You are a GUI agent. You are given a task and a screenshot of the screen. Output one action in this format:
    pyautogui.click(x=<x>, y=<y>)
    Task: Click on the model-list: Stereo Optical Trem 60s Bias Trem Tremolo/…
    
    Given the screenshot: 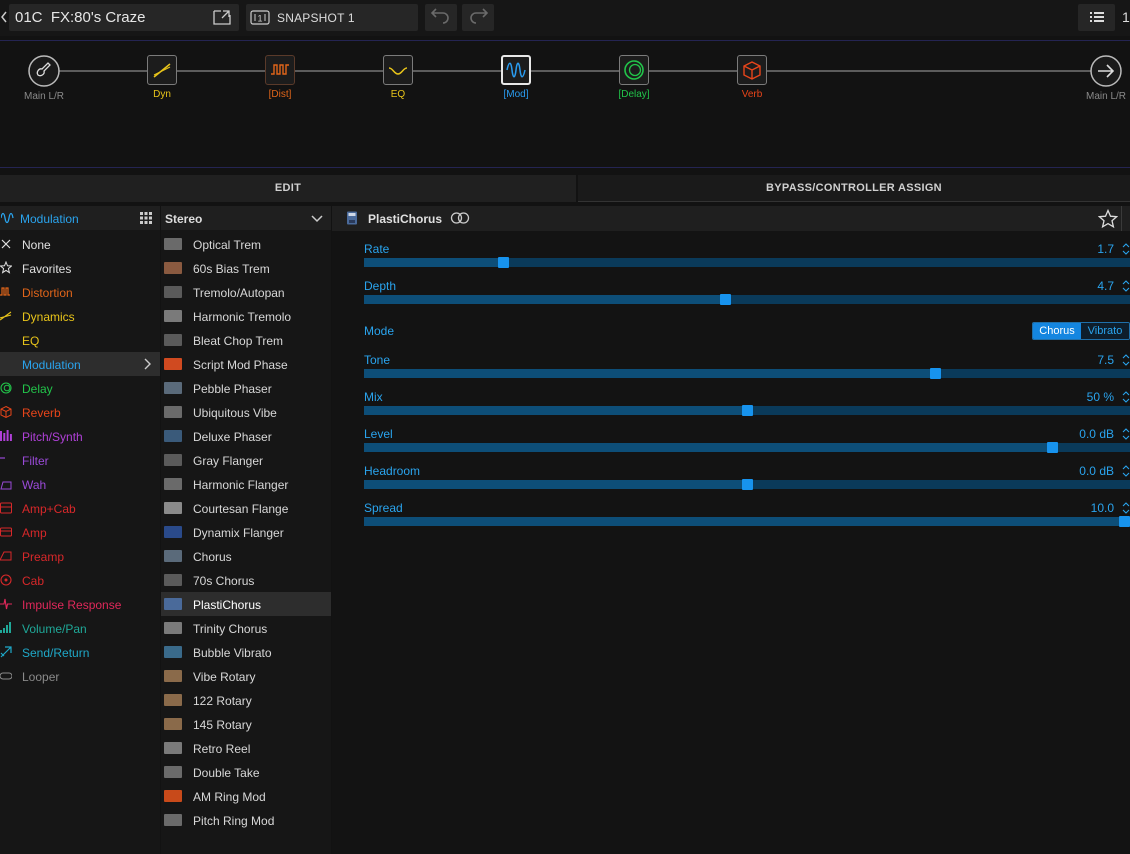 What is the action you would take?
    pyautogui.click(x=246, y=530)
    